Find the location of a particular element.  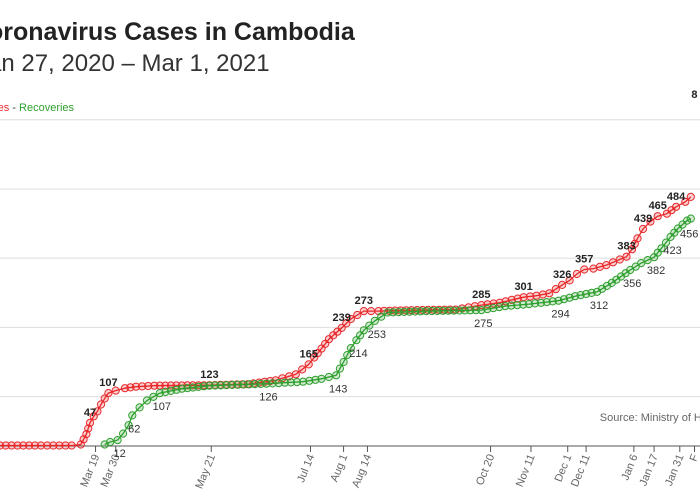

cases-label-2: 123 is located at coordinates (209, 375).